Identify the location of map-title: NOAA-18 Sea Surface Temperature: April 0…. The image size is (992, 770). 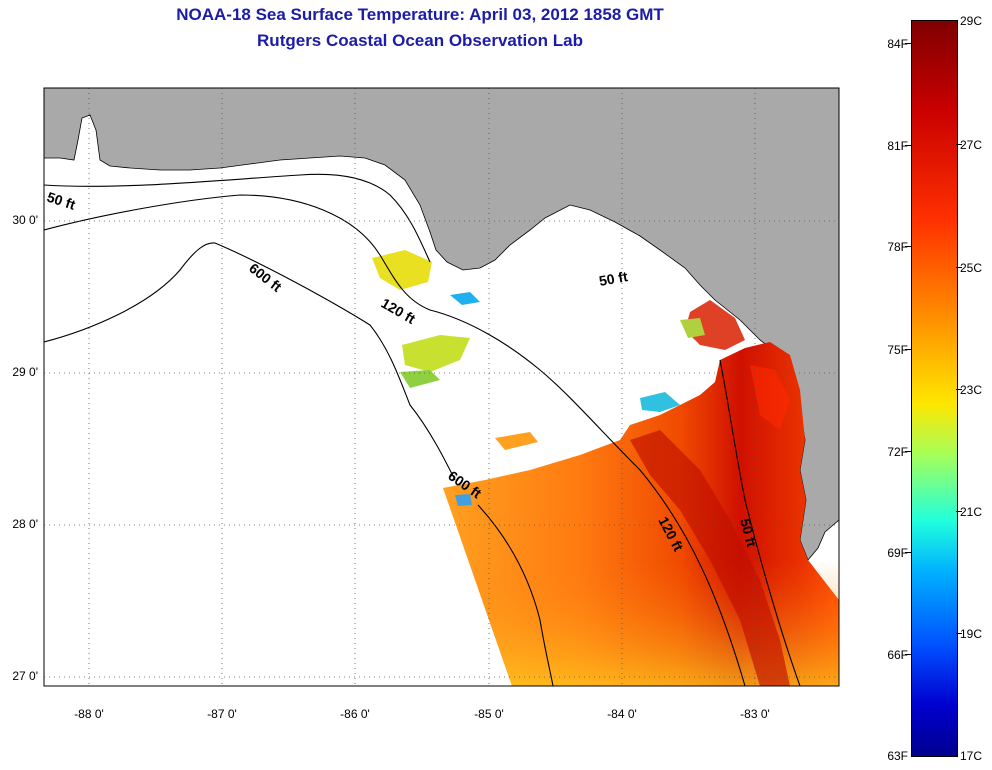
(420, 14).